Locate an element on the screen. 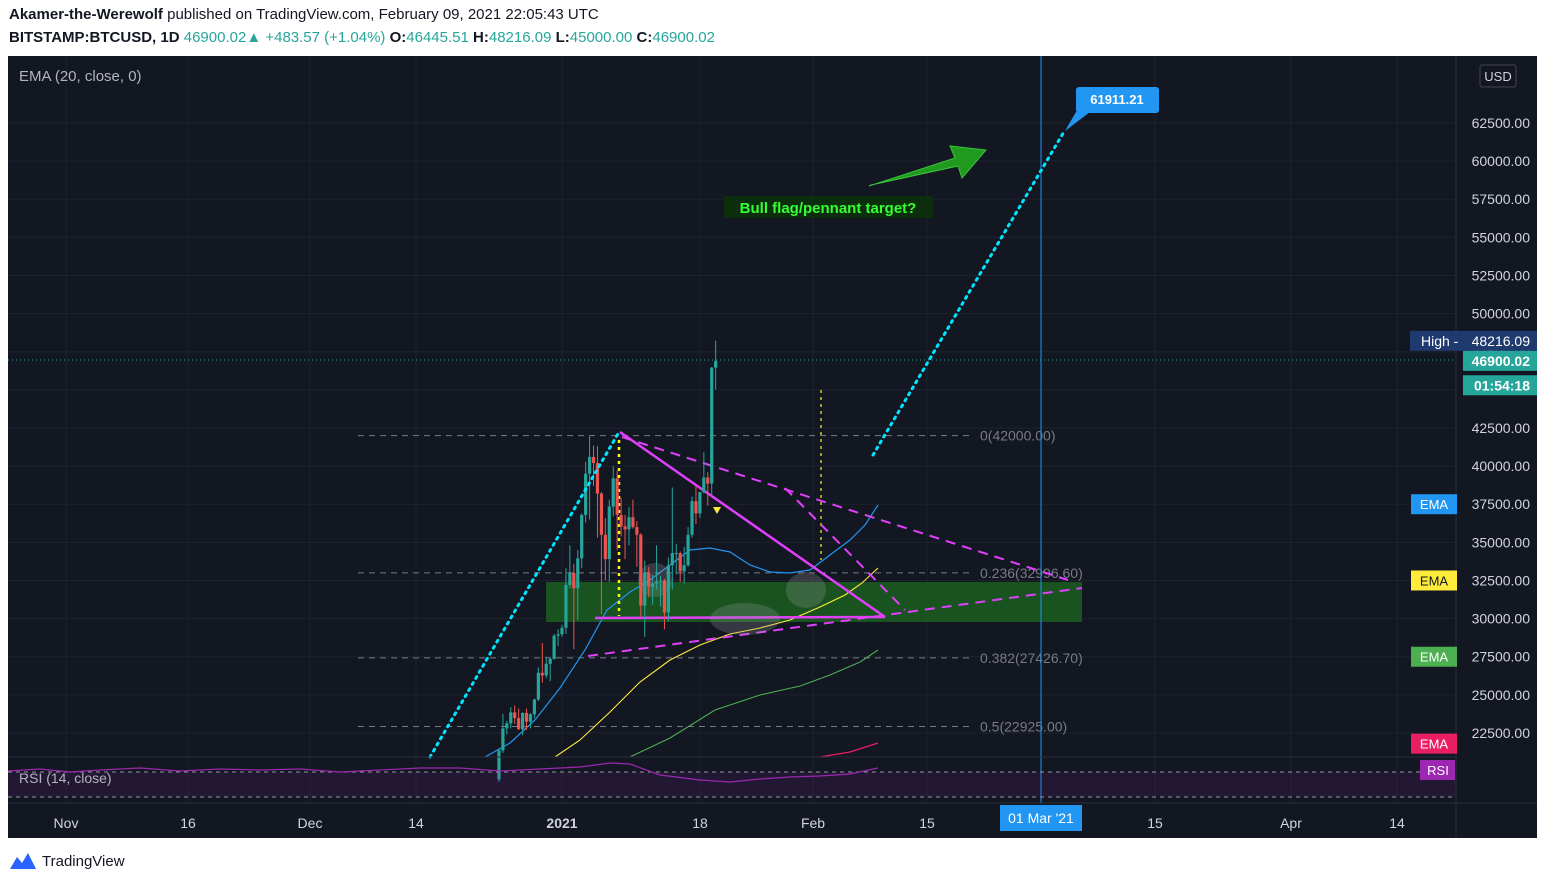  crosshair-date-box is located at coordinates (1041, 818).